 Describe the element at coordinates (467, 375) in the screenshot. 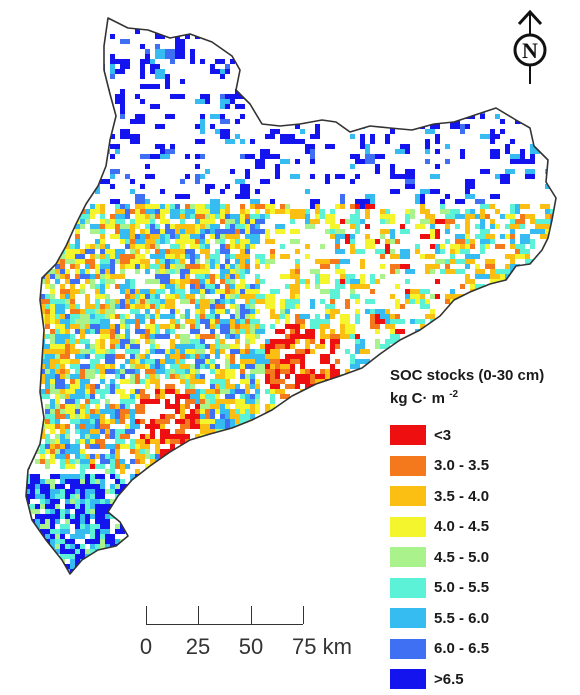

I see `legend-title-text: SOC stocks (0-30 cm)` at that location.